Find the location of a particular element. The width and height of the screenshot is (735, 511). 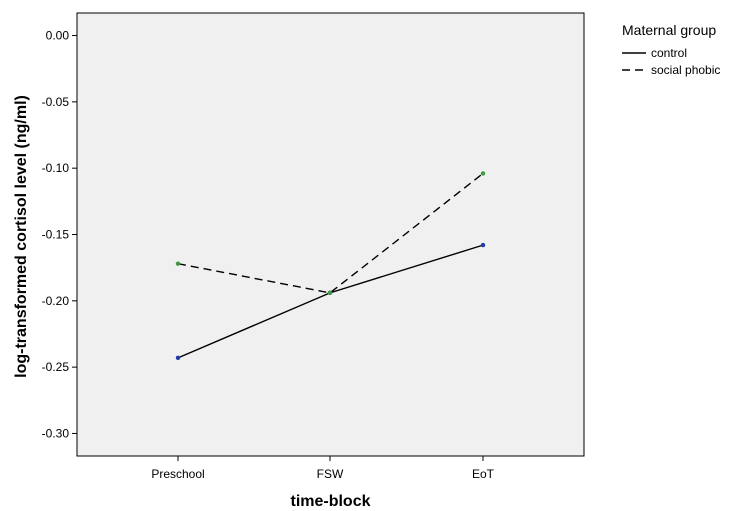

y-axis: 0.00 -0.05 -0.10 -0.15 -0.20 -0.25 -0.30 is located at coordinates (59, 234).